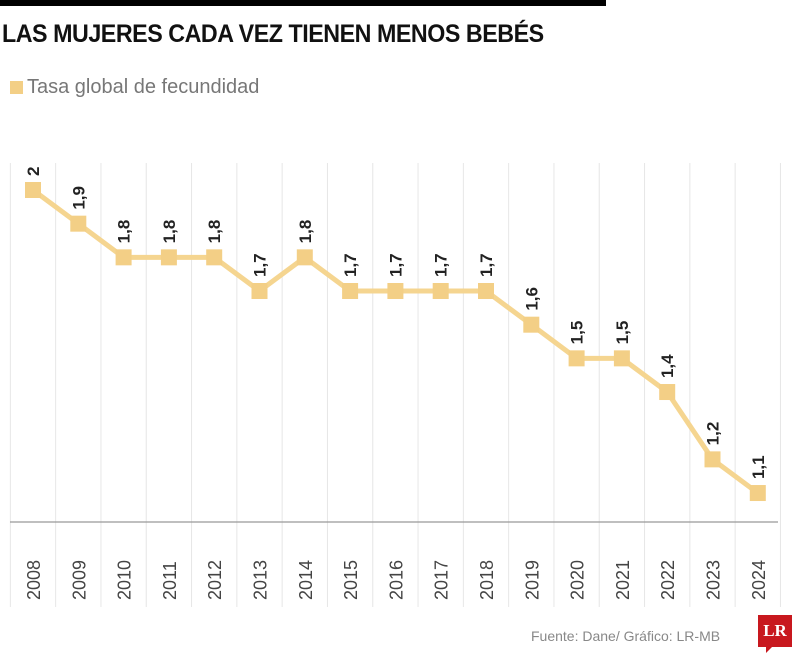 This screenshot has width=800, height=666. I want to click on data-label: 1,6, so click(531, 299).